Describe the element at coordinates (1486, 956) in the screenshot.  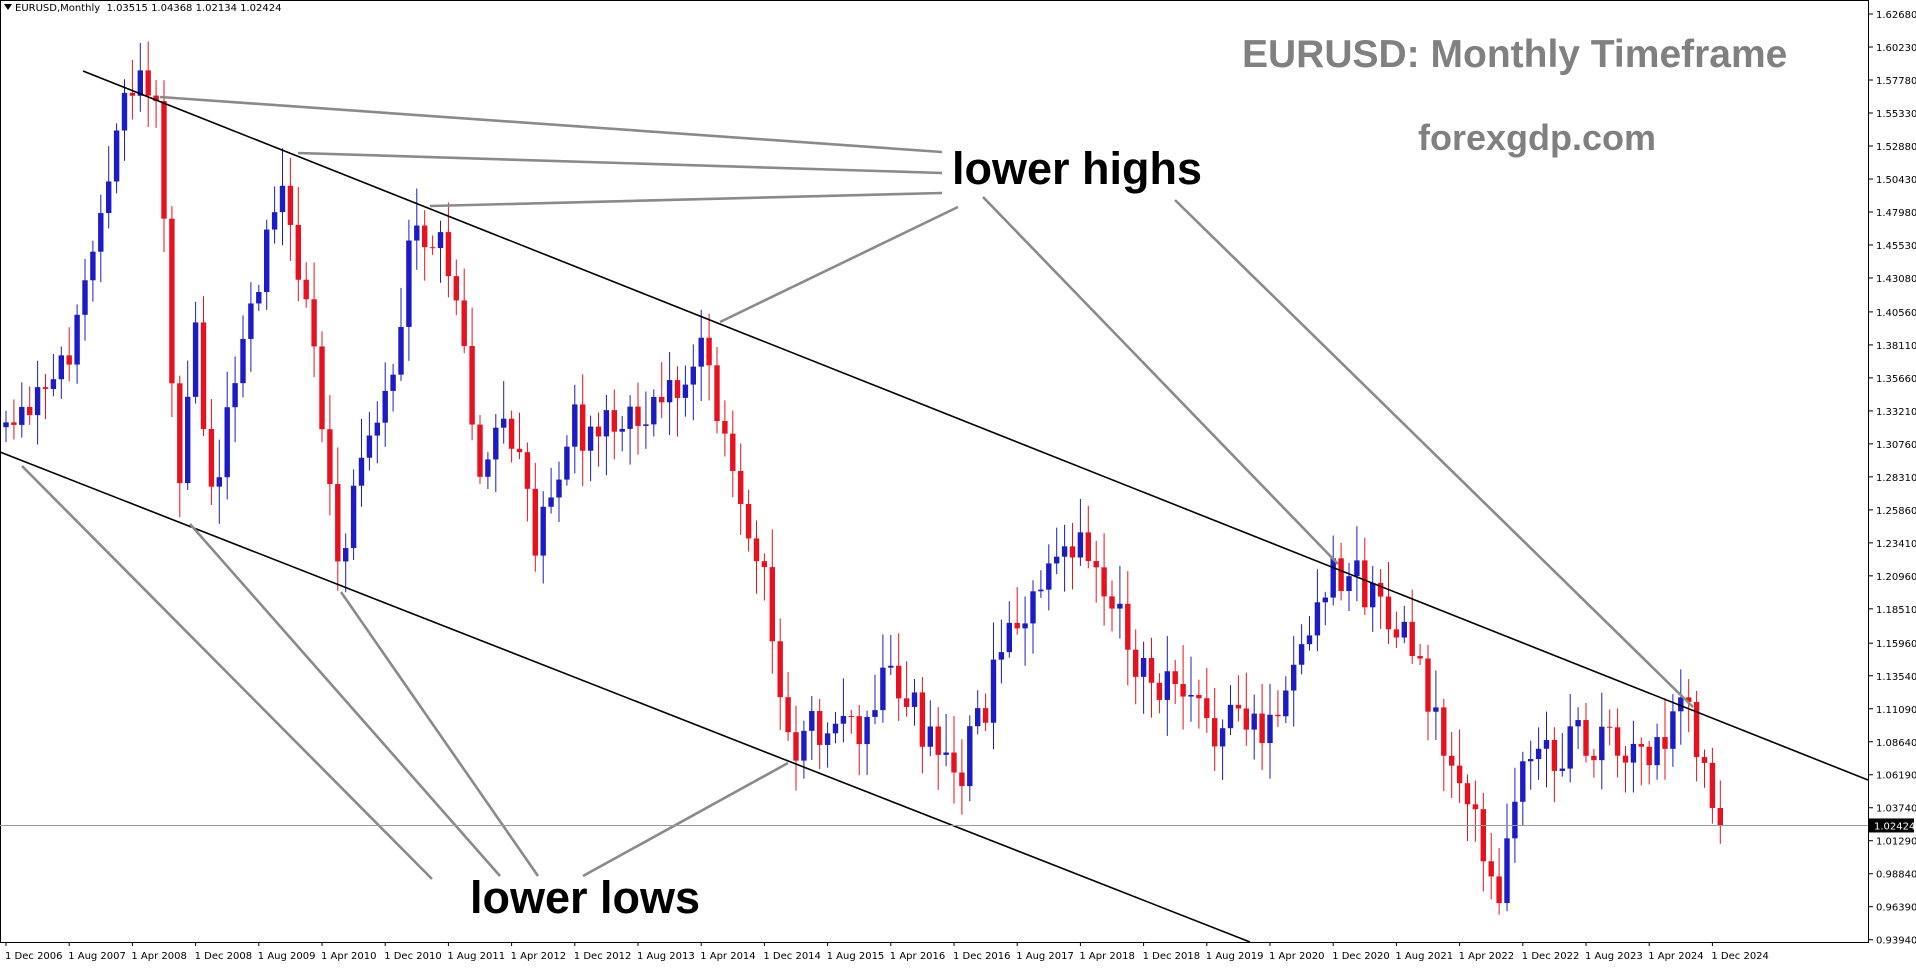
I see `x-tick-label: 1 Apr 2022` at that location.